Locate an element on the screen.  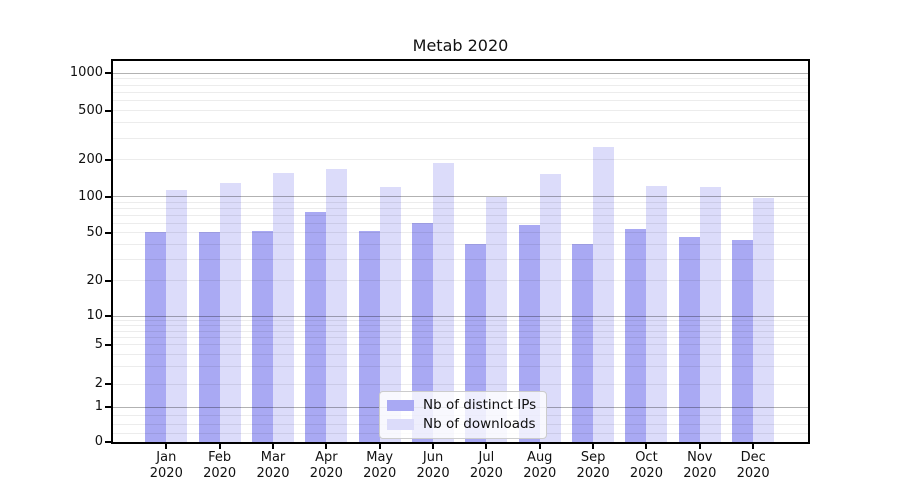
x-tick-label-dec: Dec 2020 is located at coordinates (753, 465).